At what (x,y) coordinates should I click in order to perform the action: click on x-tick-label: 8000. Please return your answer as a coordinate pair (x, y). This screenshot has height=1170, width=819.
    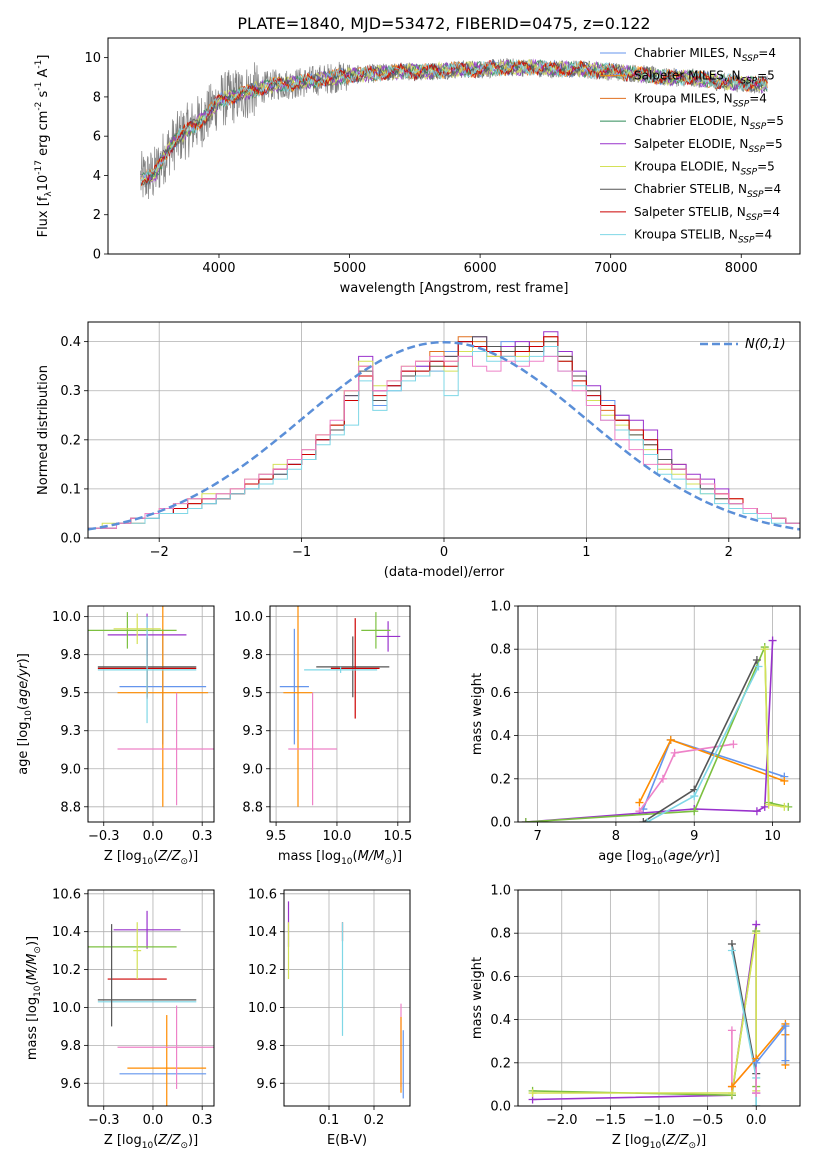
    Looking at the image, I should click on (741, 268).